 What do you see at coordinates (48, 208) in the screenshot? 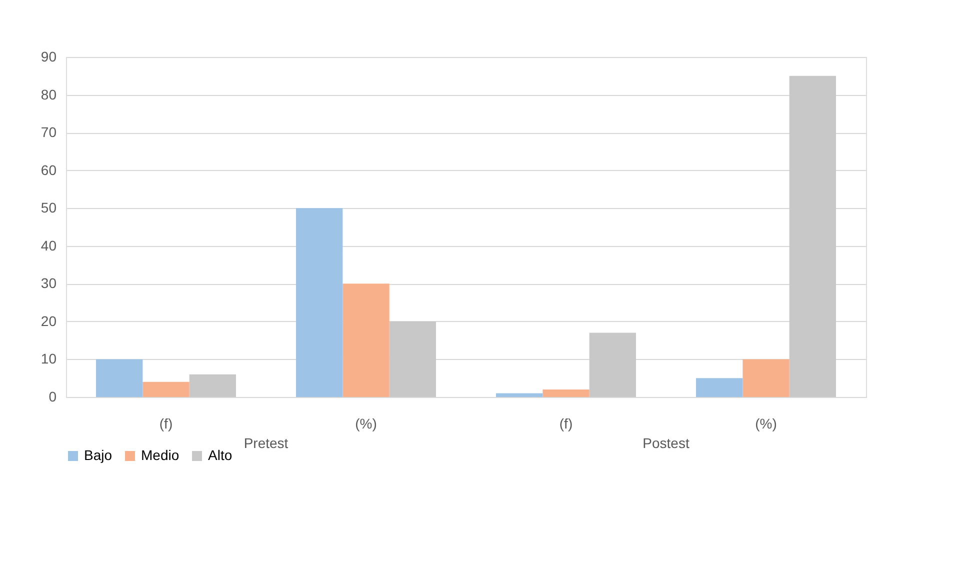
I see `y-tick-label: 50` at bounding box center [48, 208].